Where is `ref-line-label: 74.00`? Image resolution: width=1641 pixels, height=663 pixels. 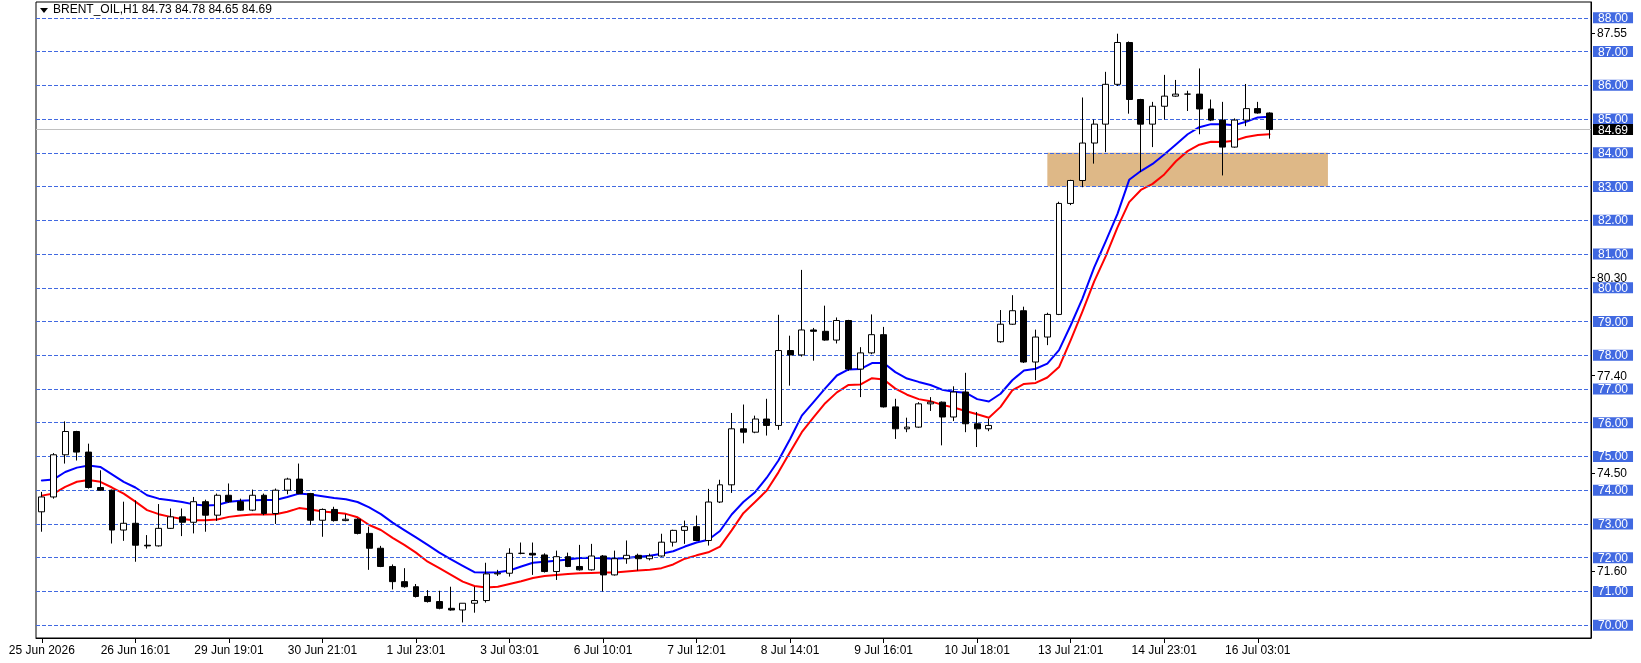 ref-line-label: 74.00 is located at coordinates (1613, 490).